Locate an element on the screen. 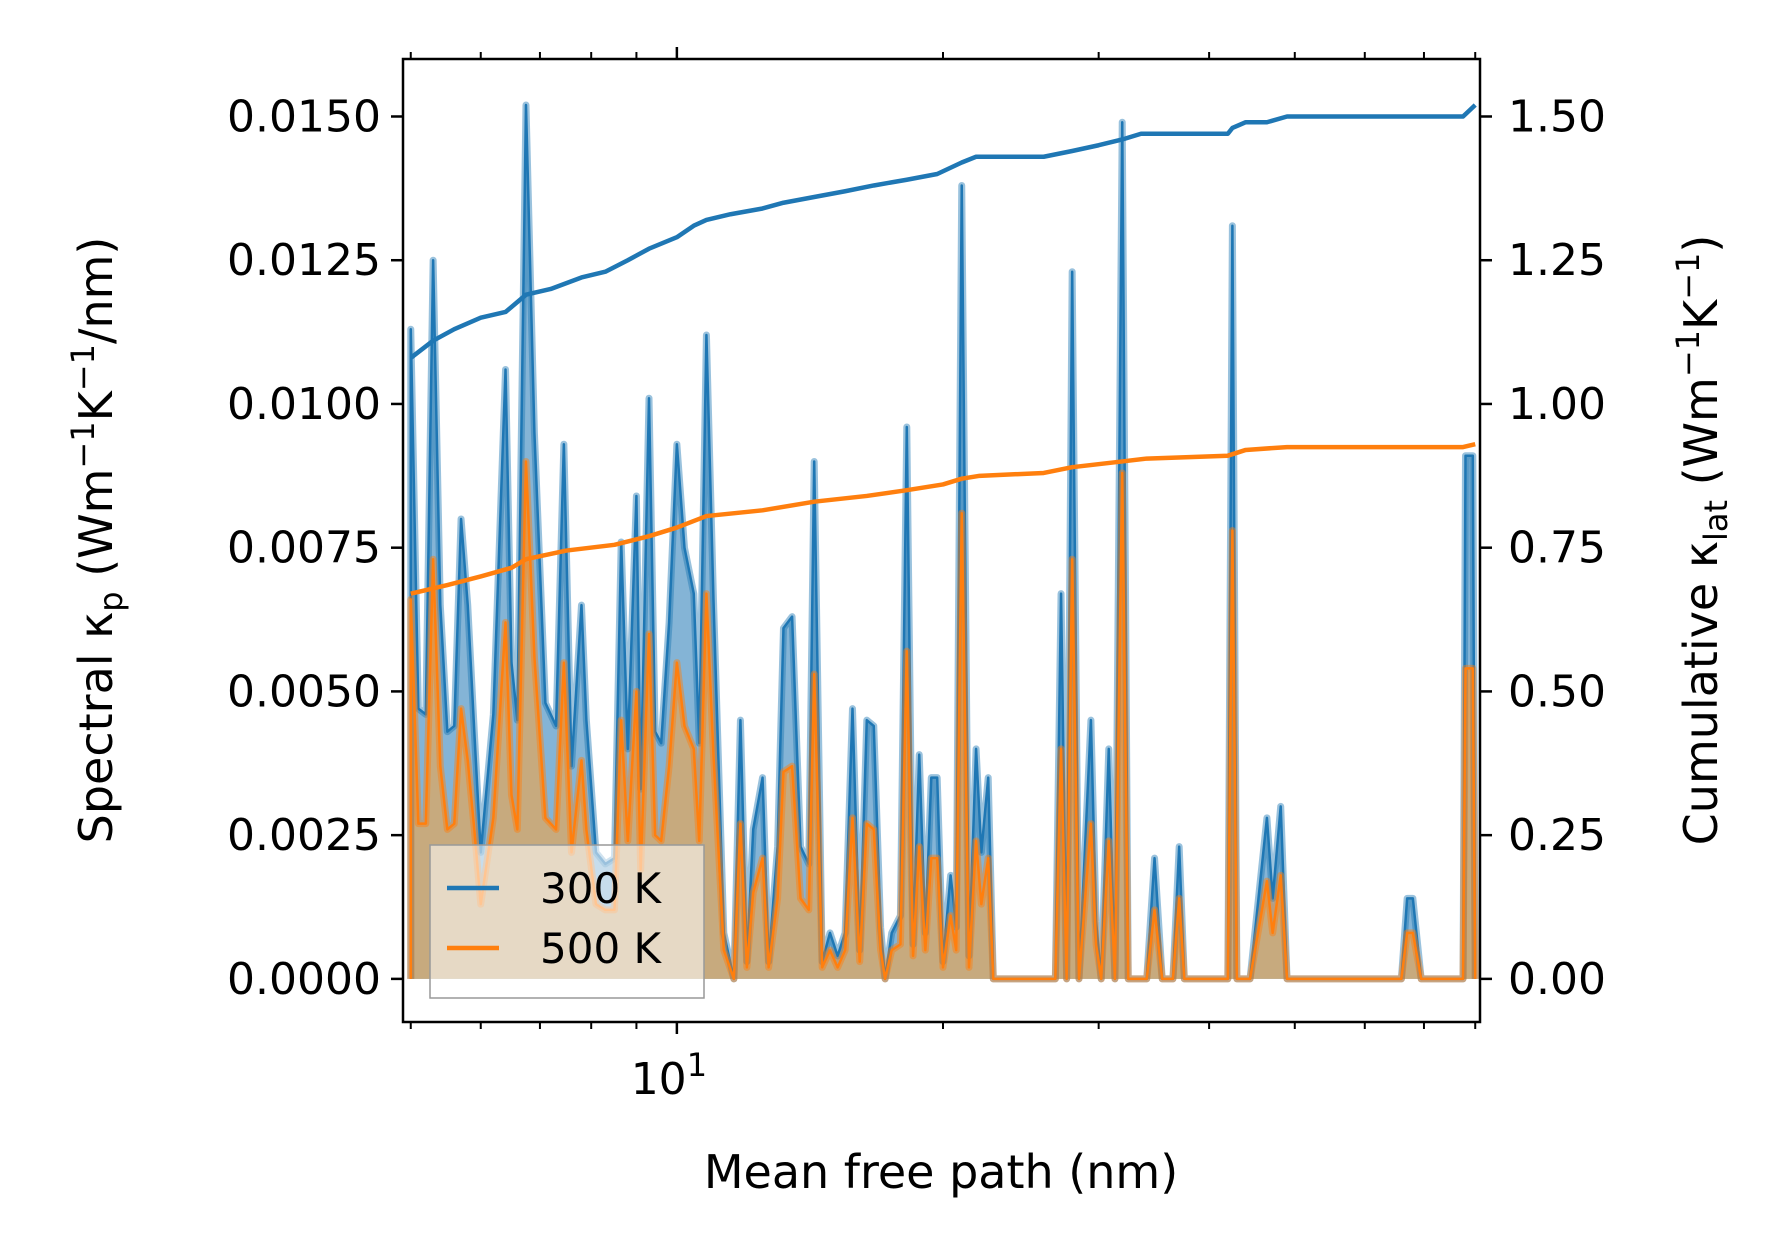 The width and height of the screenshot is (1790, 1253). right-ylabel-tail: ) is located at coordinates (1701, 244).